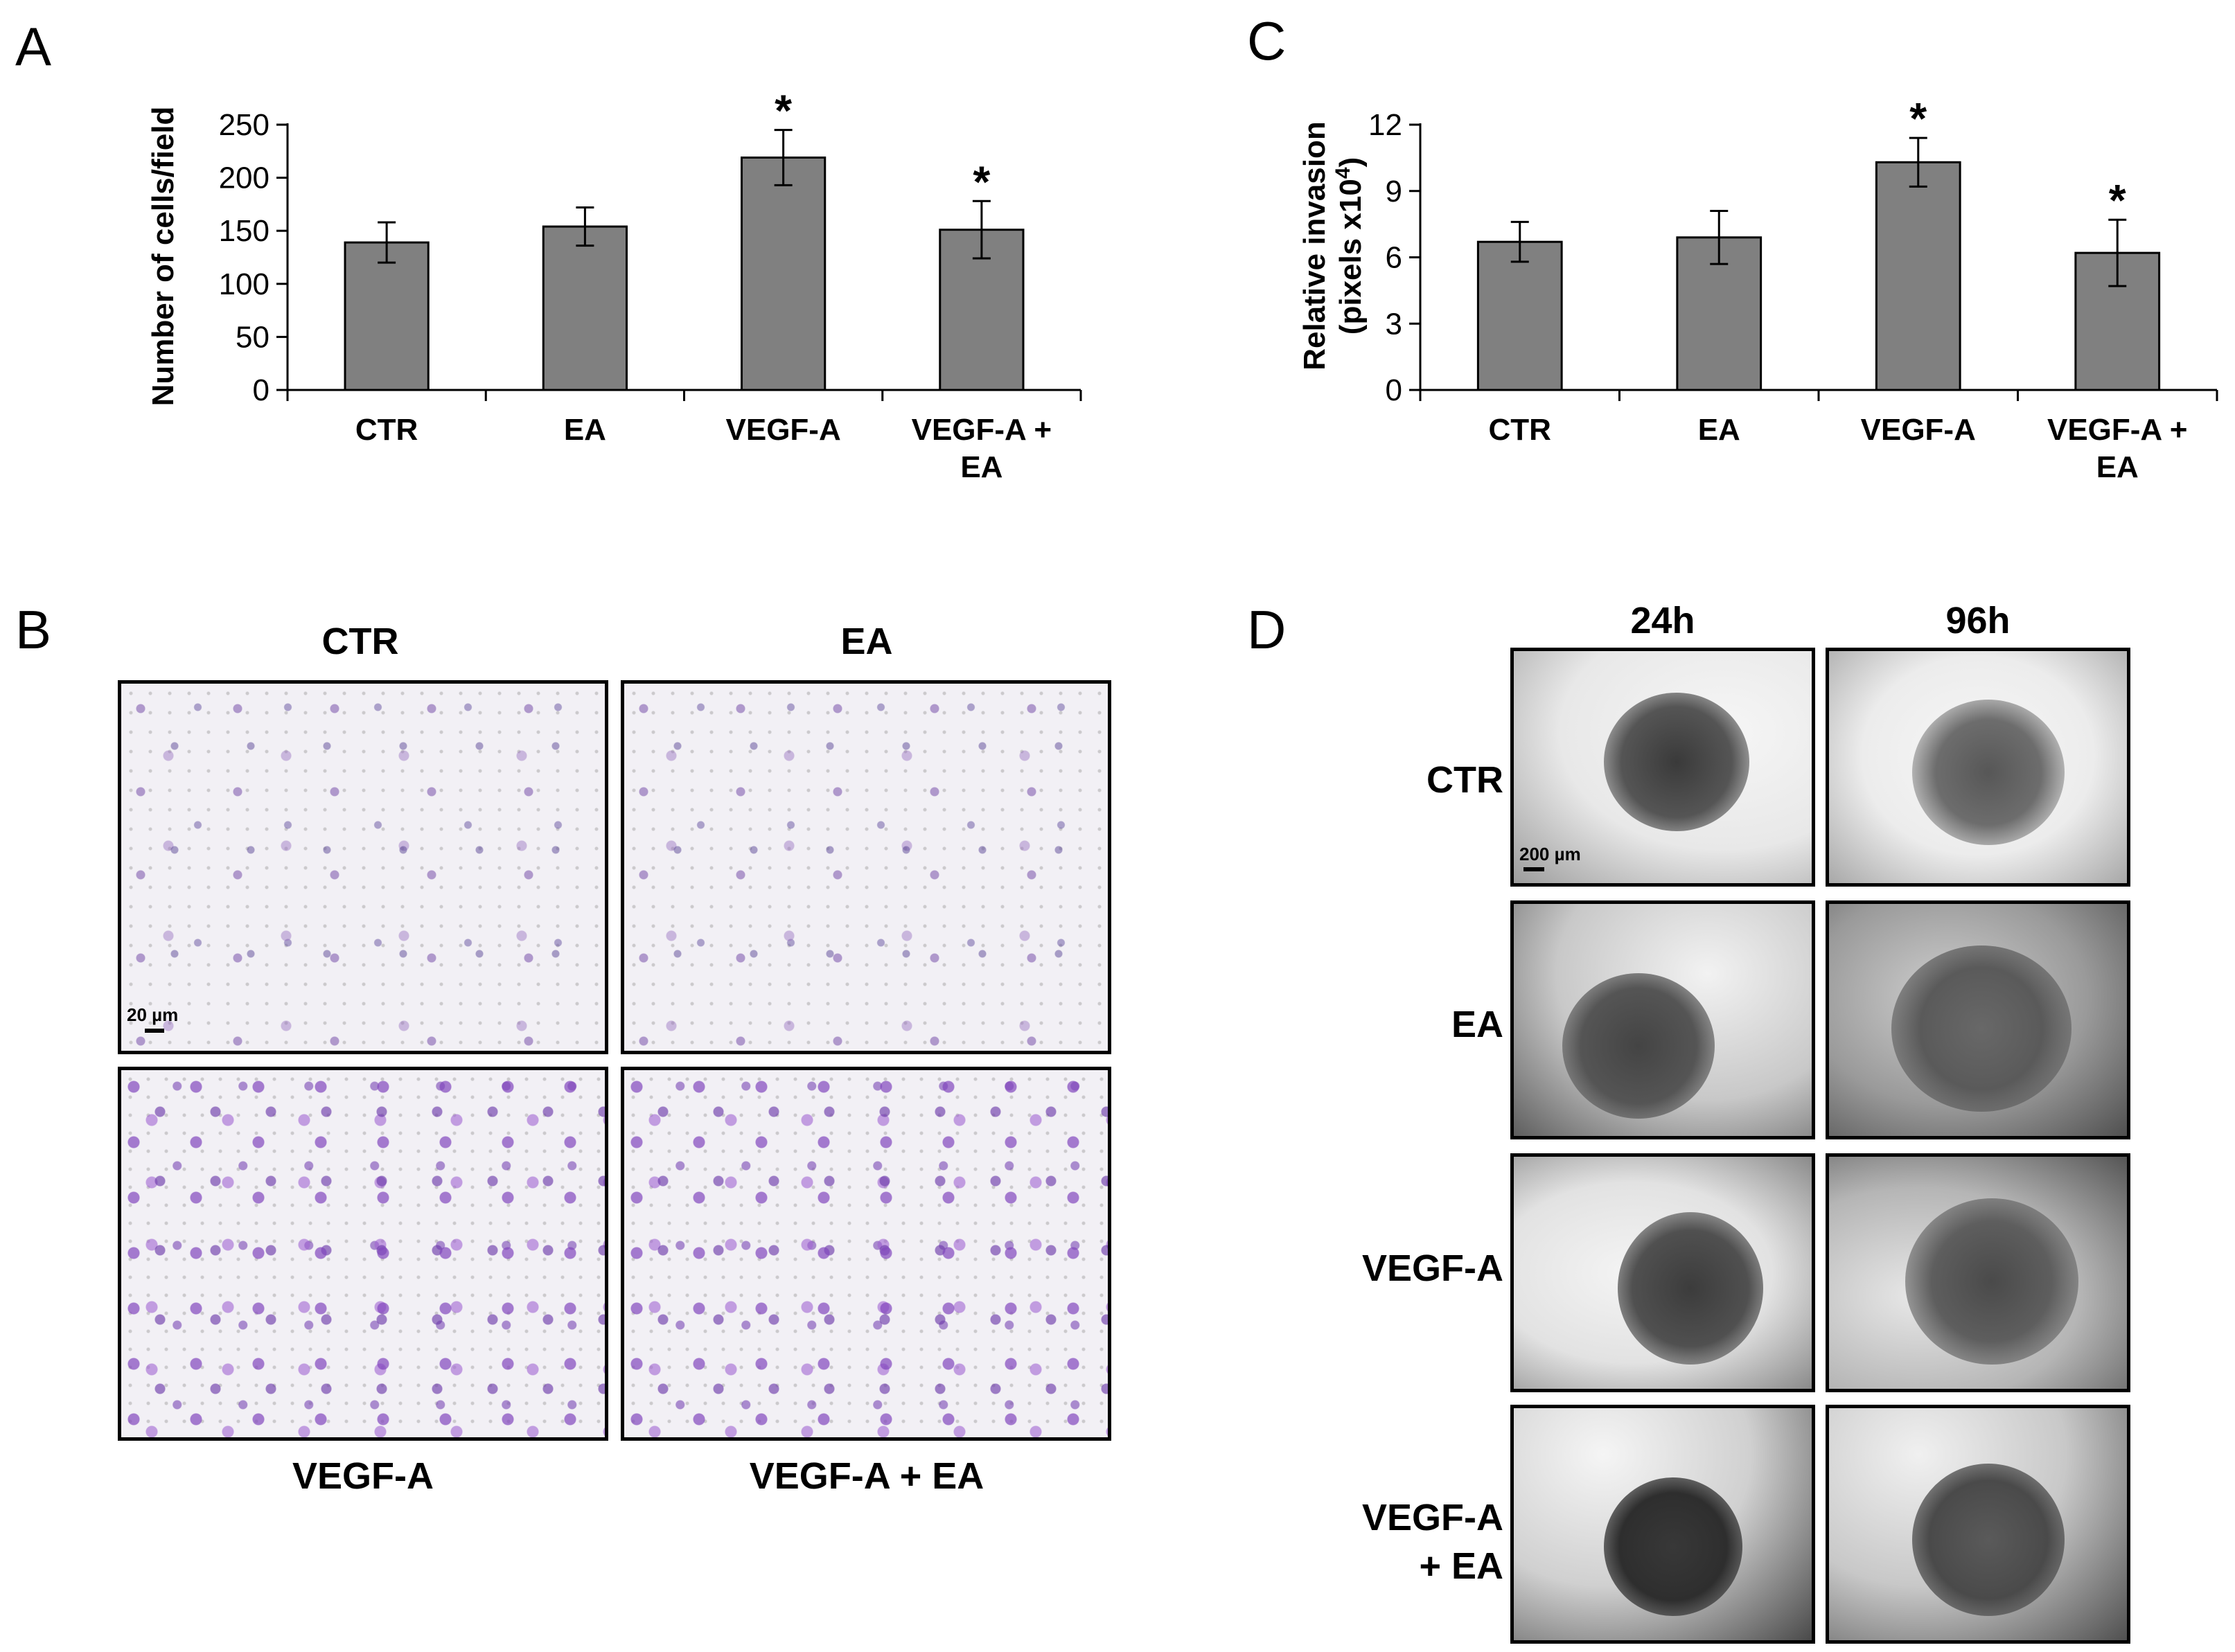 The height and width of the screenshot is (1652, 2235). What do you see at coordinates (253, 337) in the screenshot?
I see `chart-a-ytick-label-1: 50` at bounding box center [253, 337].